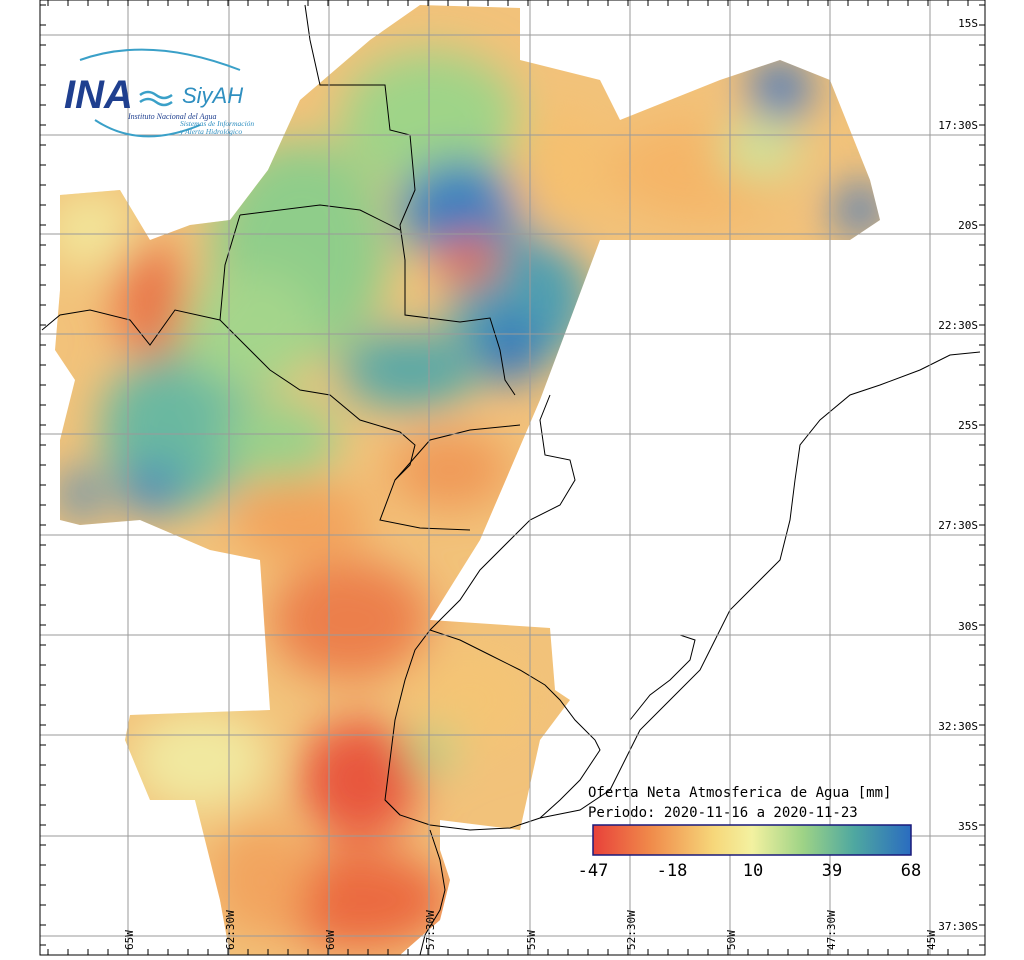 The image size is (1024, 960). What do you see at coordinates (831, 930) in the screenshot?
I see `lon-label: 47:30W` at bounding box center [831, 930].